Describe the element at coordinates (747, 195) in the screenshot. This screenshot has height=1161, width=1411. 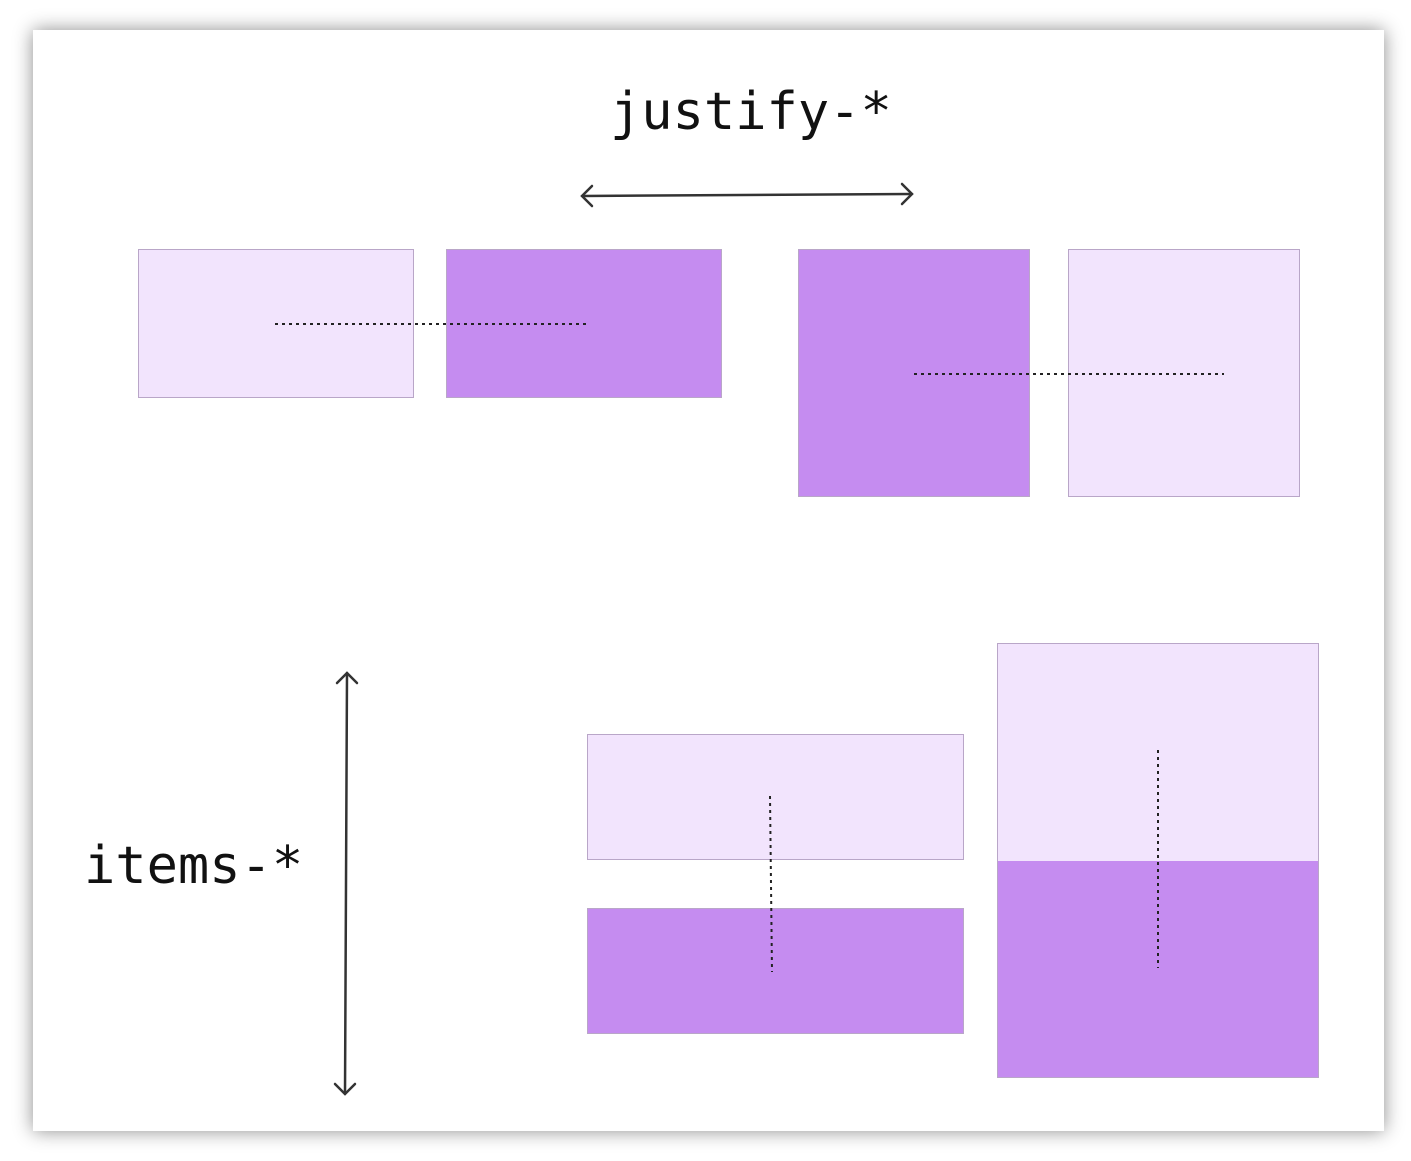
I see `double-headed-arrow-horizontal-icon` at that location.